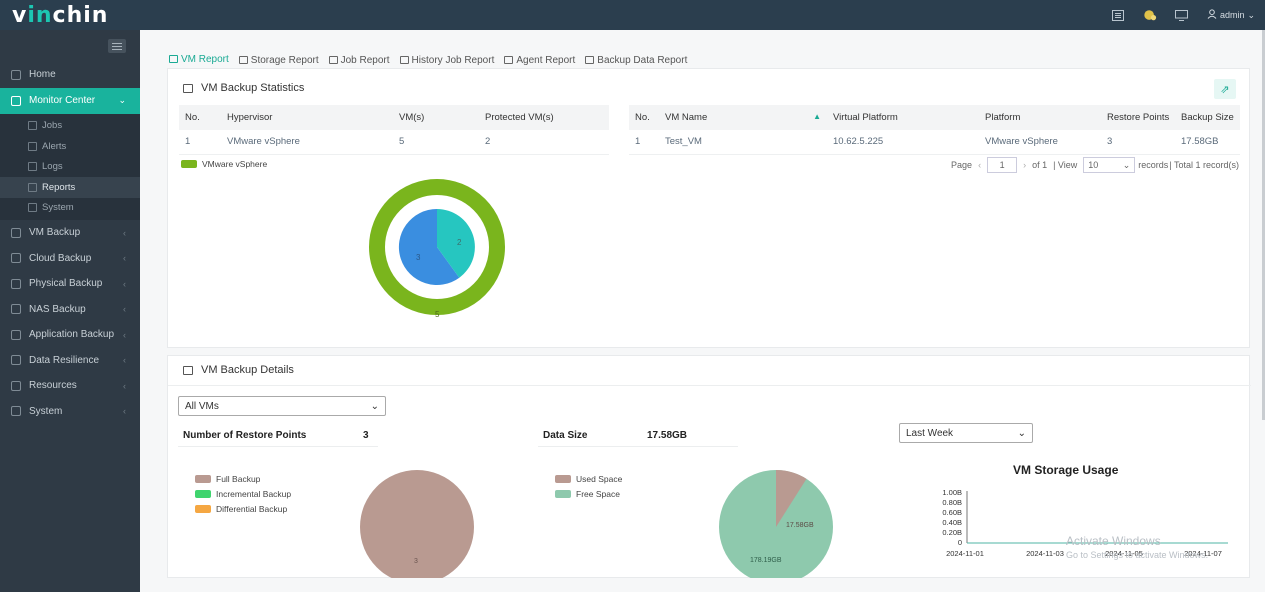  What do you see at coordinates (1150, 15) in the screenshot?
I see `notification-bell-icon` at bounding box center [1150, 15].